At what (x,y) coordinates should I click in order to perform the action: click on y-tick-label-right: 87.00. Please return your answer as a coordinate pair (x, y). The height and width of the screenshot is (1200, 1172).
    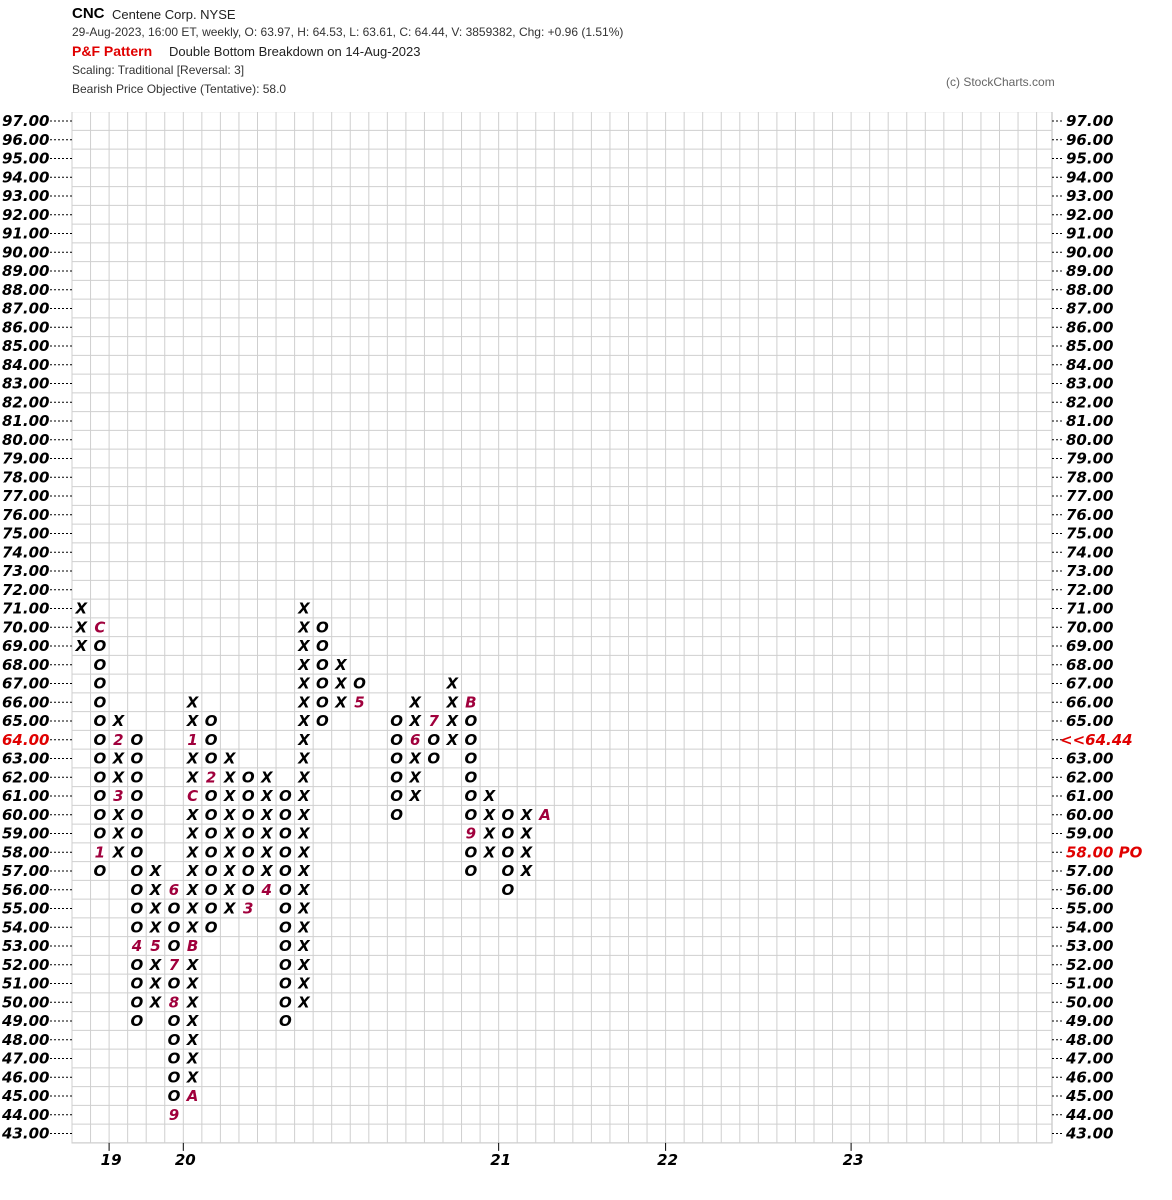
    Looking at the image, I should click on (1089, 309).